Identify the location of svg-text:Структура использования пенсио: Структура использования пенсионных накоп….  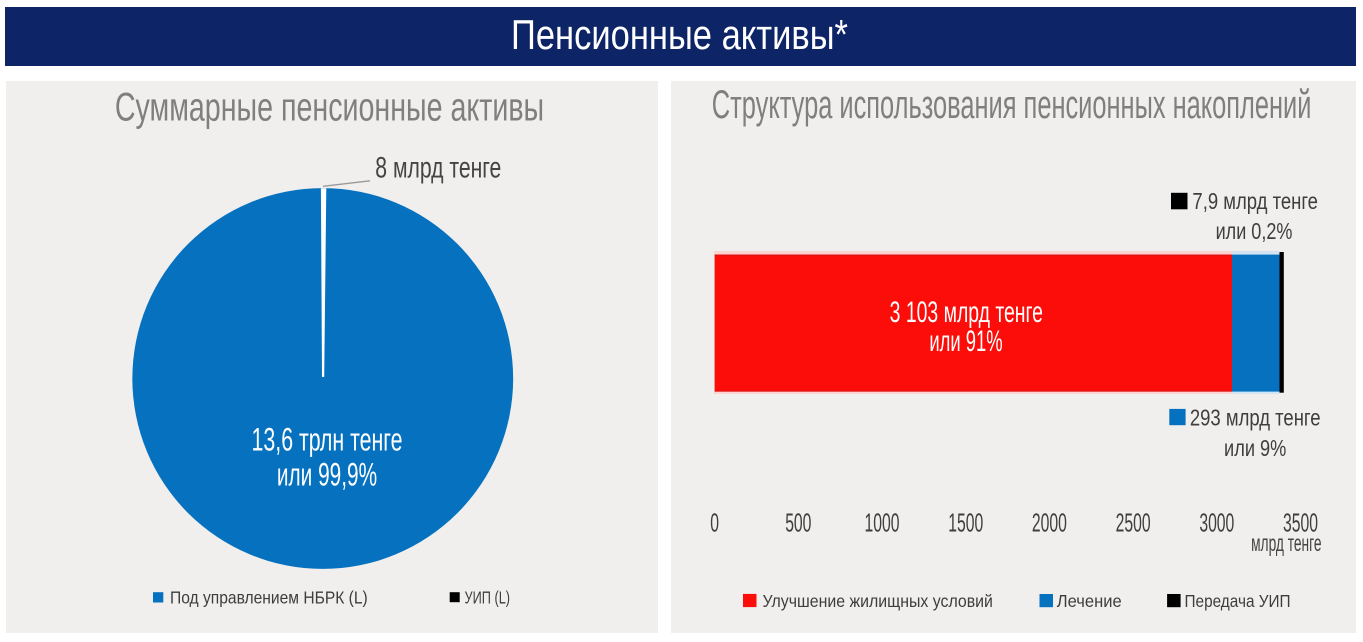
(1012, 106).